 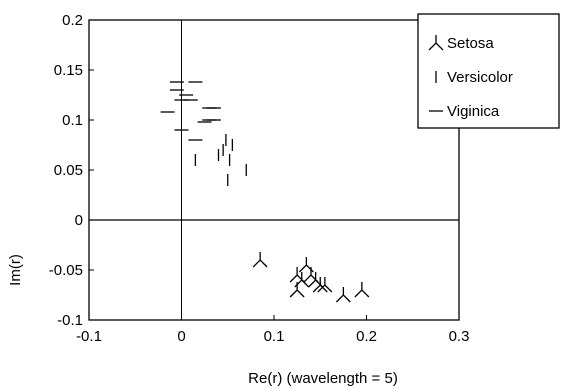 I want to click on y-tick-label: 0.2, so click(x=72, y=20).